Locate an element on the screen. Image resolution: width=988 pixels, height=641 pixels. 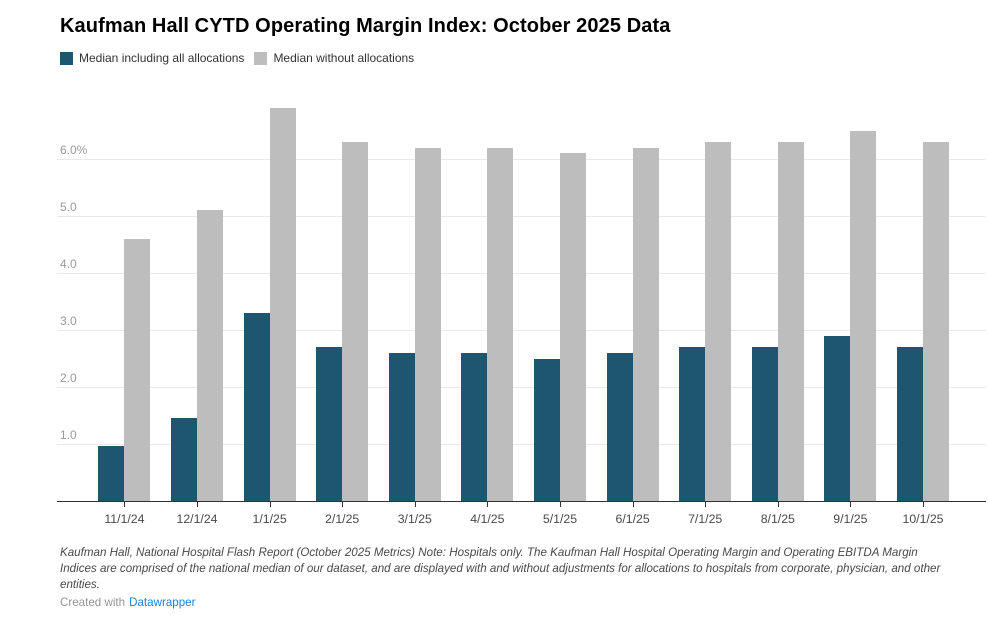
x-axis-label: 7/1/25 is located at coordinates (705, 519).